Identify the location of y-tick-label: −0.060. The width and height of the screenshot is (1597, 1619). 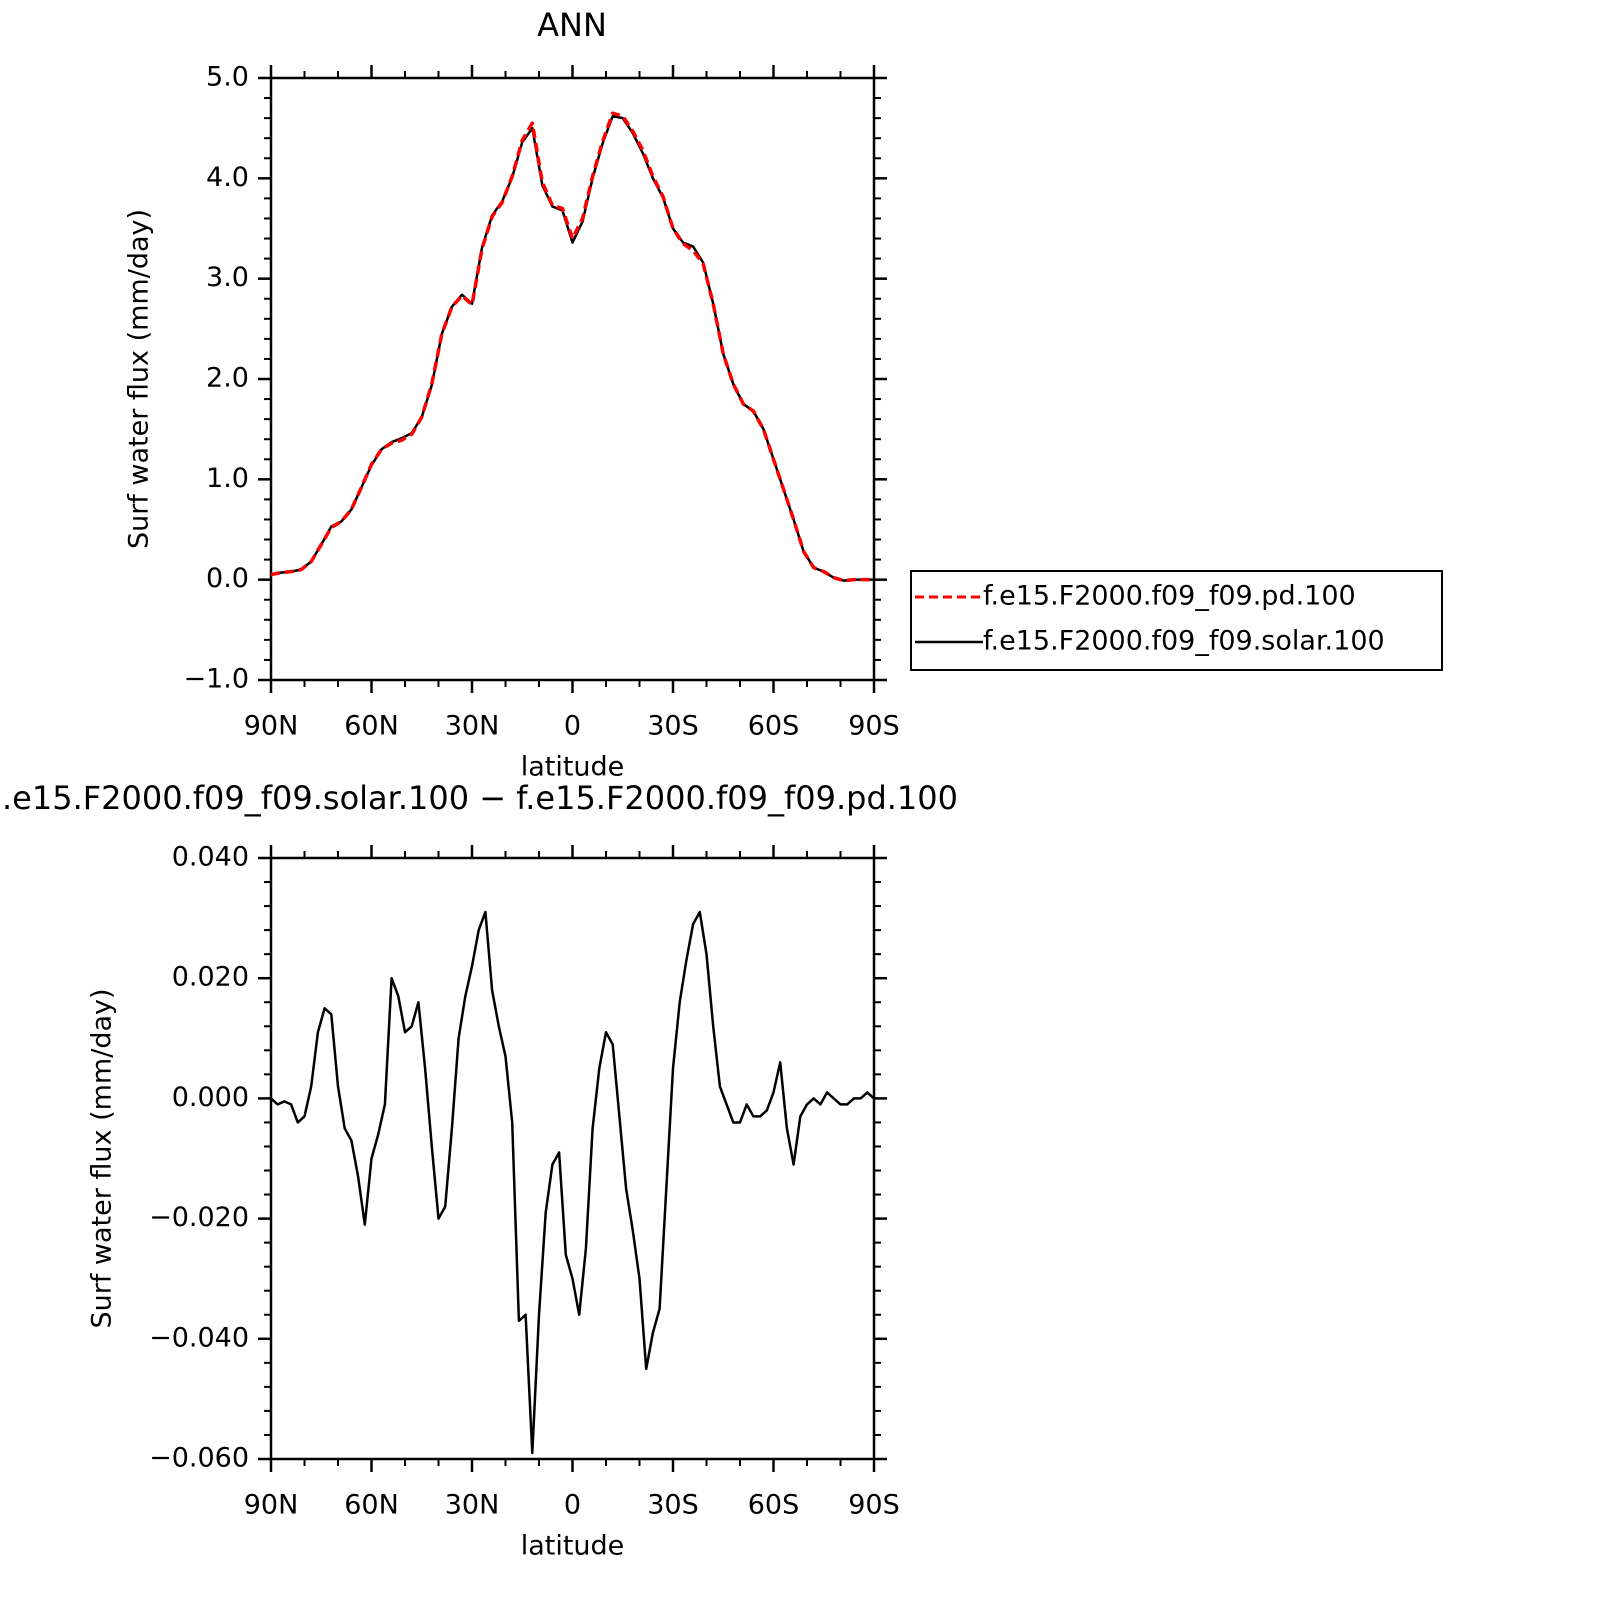
(199, 1458).